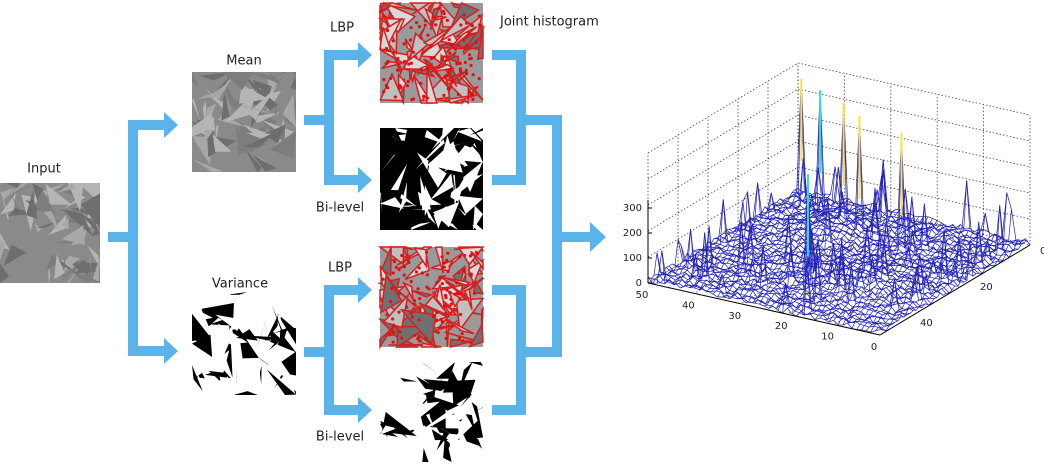 This screenshot has height=476, width=1044. Describe the element at coordinates (827, 337) in the screenshot. I see `x-tick-label: 10` at that location.